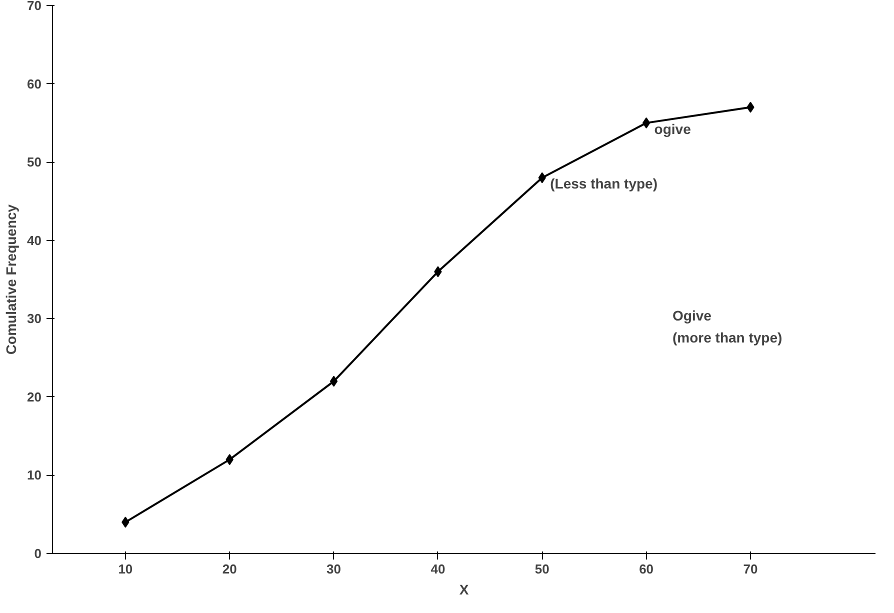 The image size is (894, 613). What do you see at coordinates (542, 569) in the screenshot?
I see `x-tick-label: 50` at bounding box center [542, 569].